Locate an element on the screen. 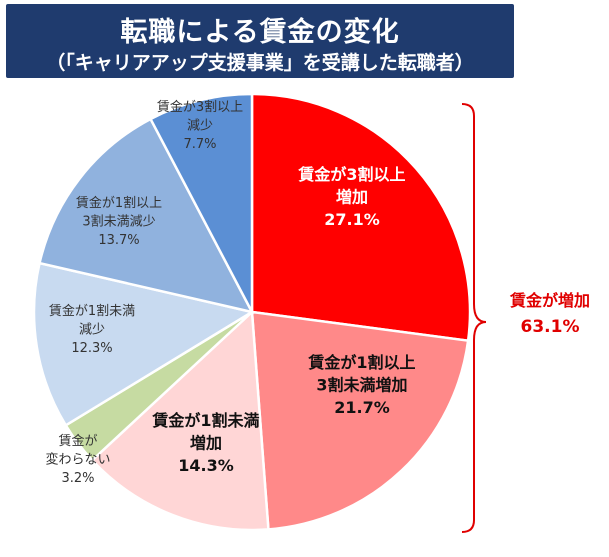 This screenshot has height=557, width=609. slice-label-1: 賃金が1割以上 3割未満増加 21.7% is located at coordinates (361, 385).